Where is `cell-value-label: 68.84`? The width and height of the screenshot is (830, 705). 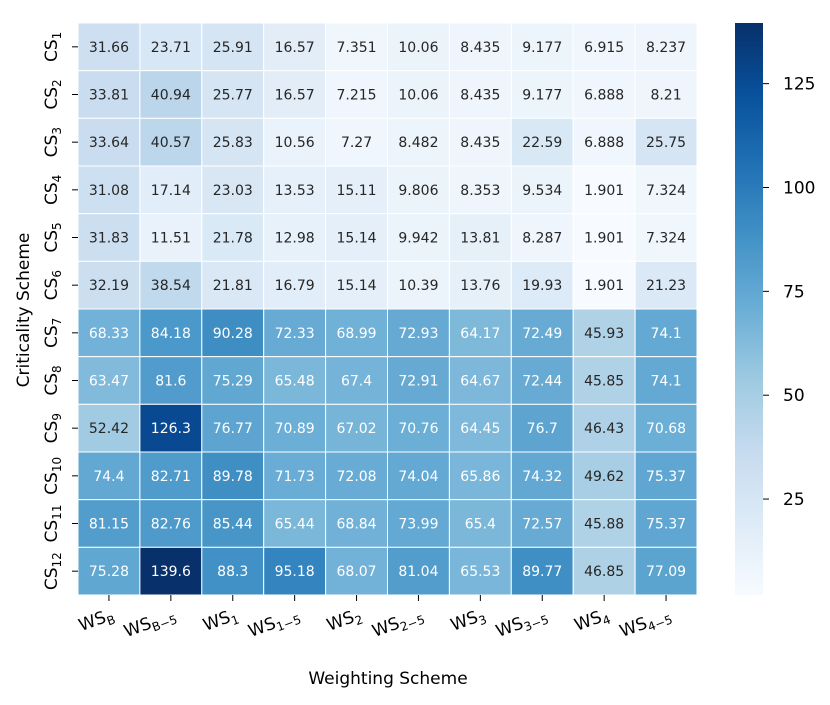 cell-value-label: 68.84 is located at coordinates (357, 525).